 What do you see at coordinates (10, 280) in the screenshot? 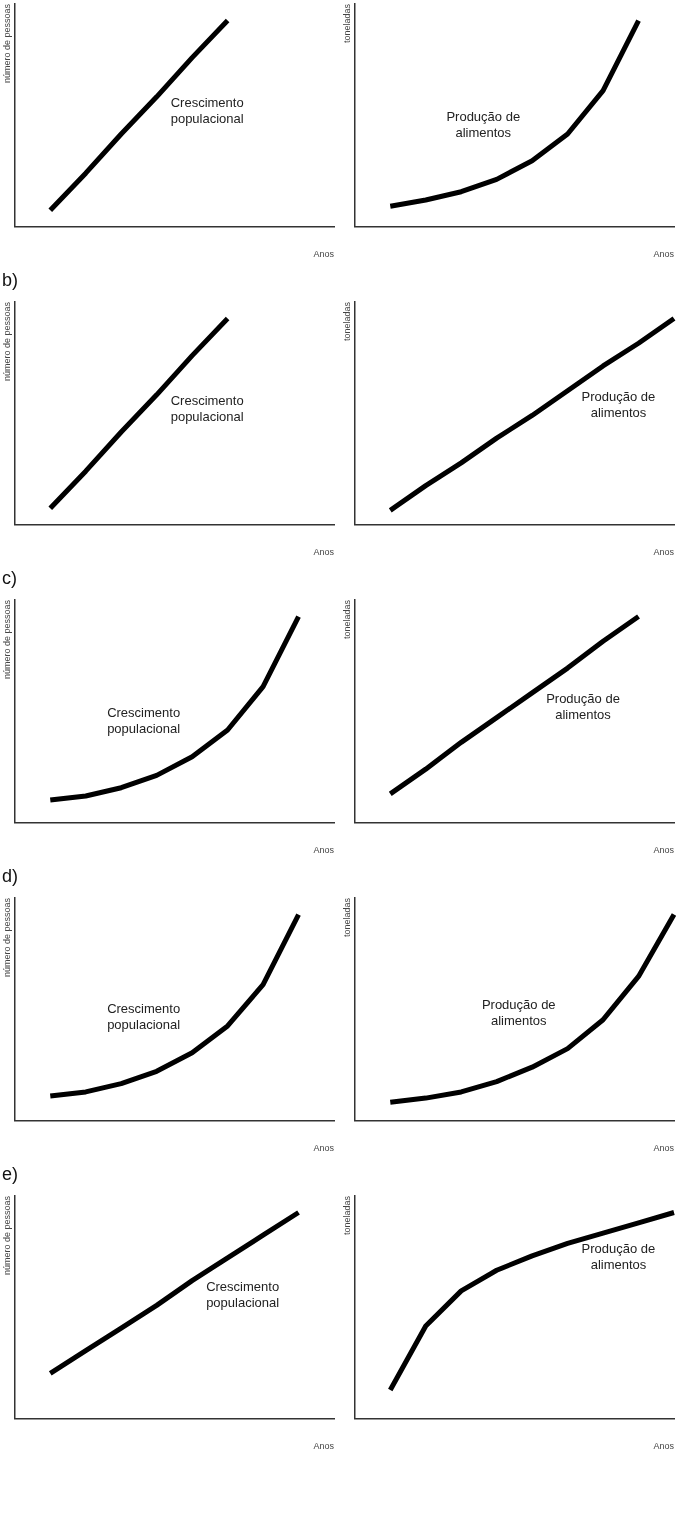
I see `chart-title: b)` at bounding box center [10, 280].